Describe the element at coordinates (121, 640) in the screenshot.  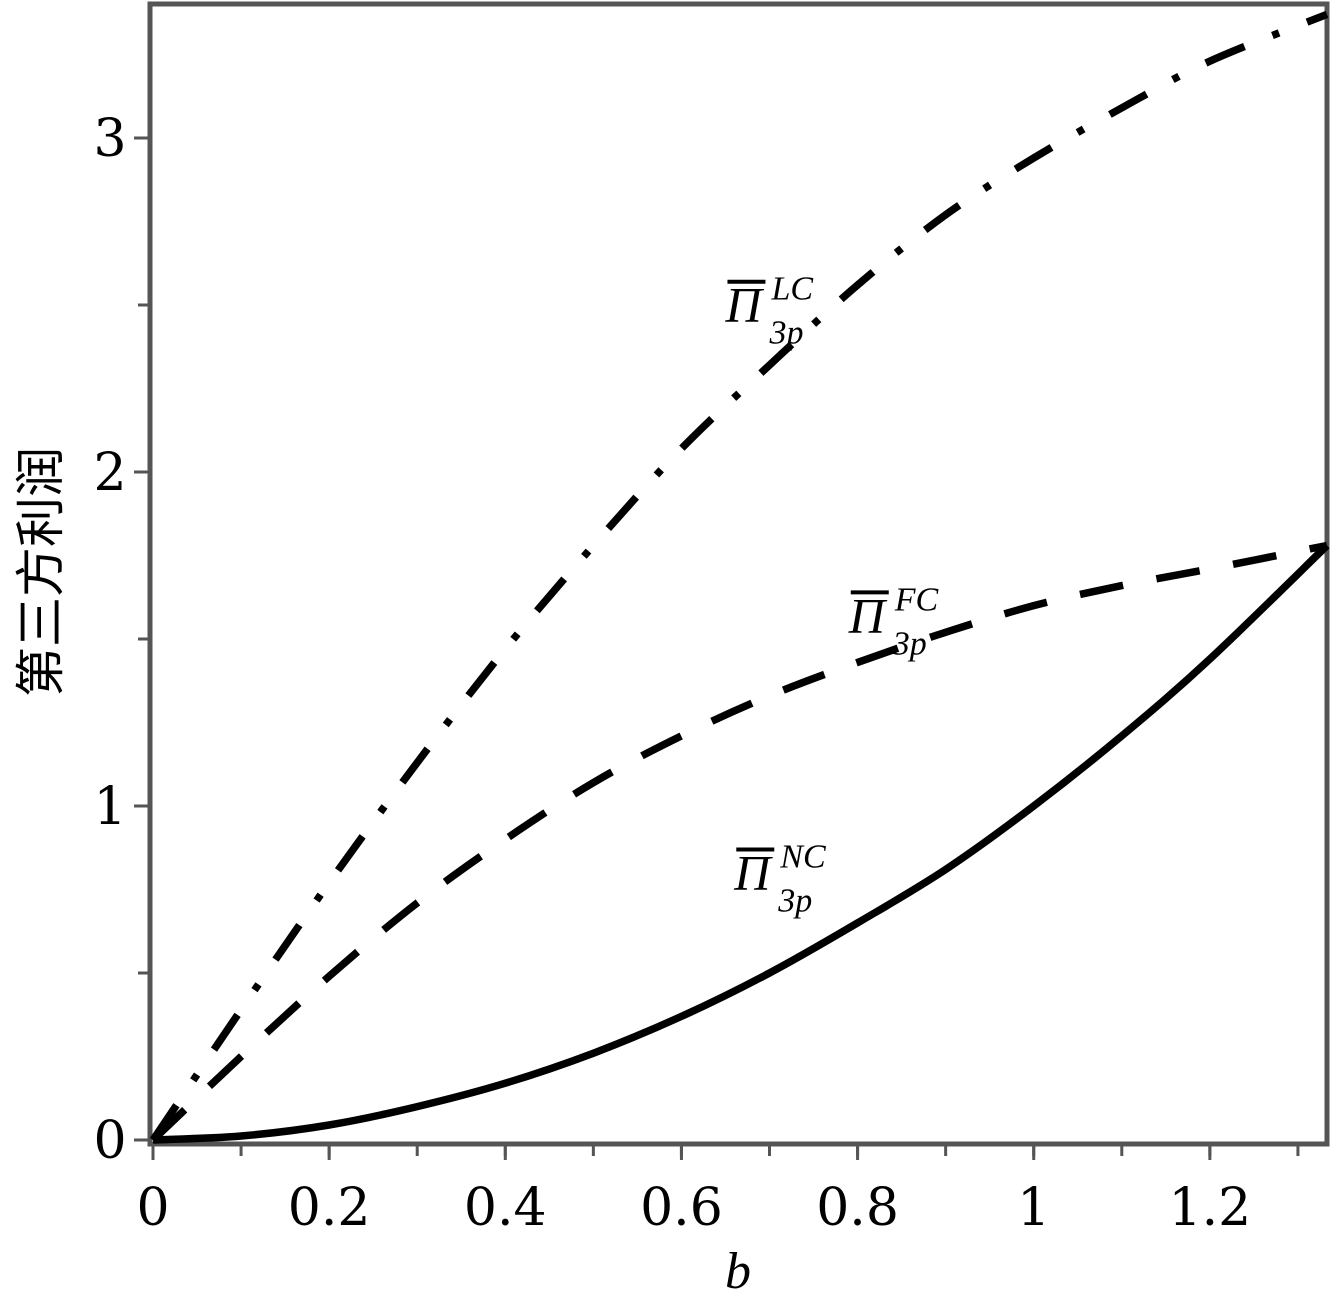
I see `y-axis-ticks: 0 1 2 3` at that location.